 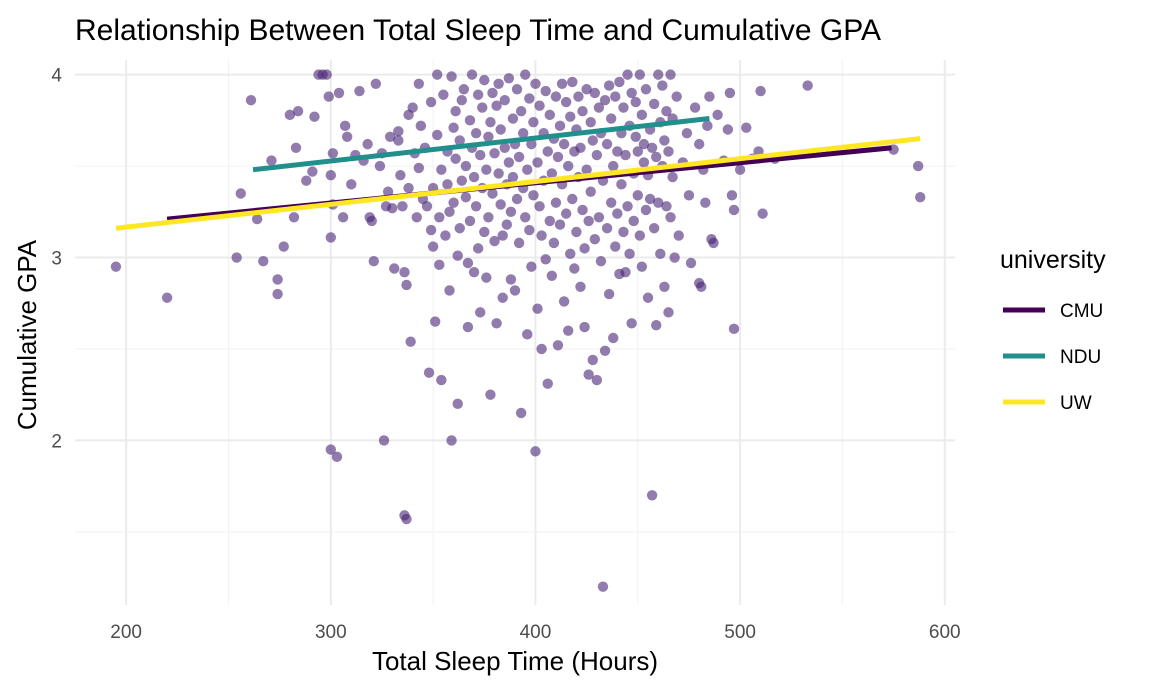 I want to click on legend-label: NDU, so click(x=1080, y=357).